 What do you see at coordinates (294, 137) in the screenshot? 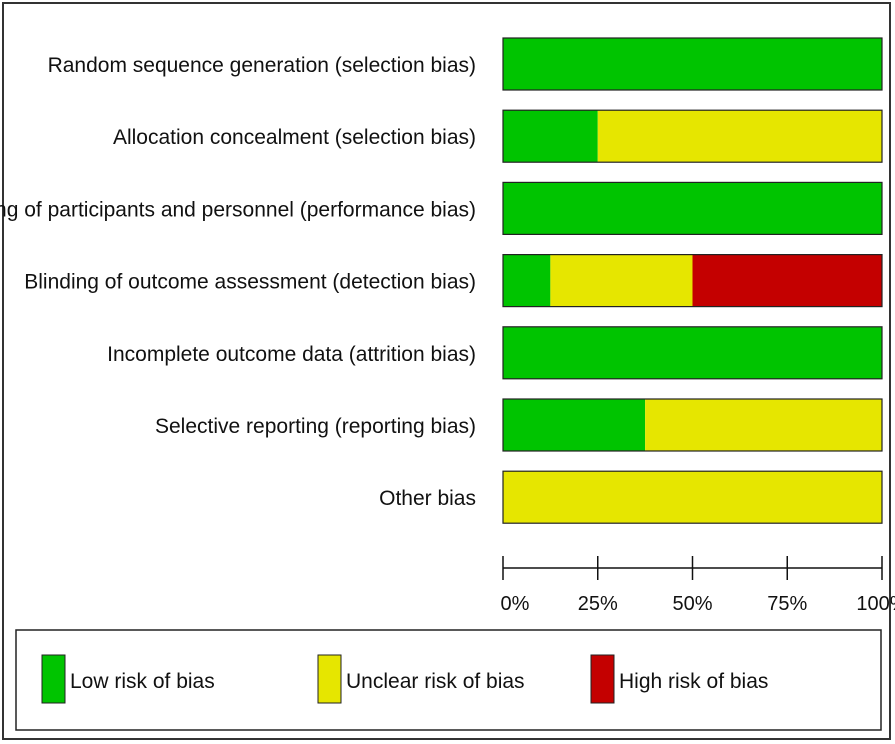
I see `category-label: Allocation concealment (selection bias)` at bounding box center [294, 137].